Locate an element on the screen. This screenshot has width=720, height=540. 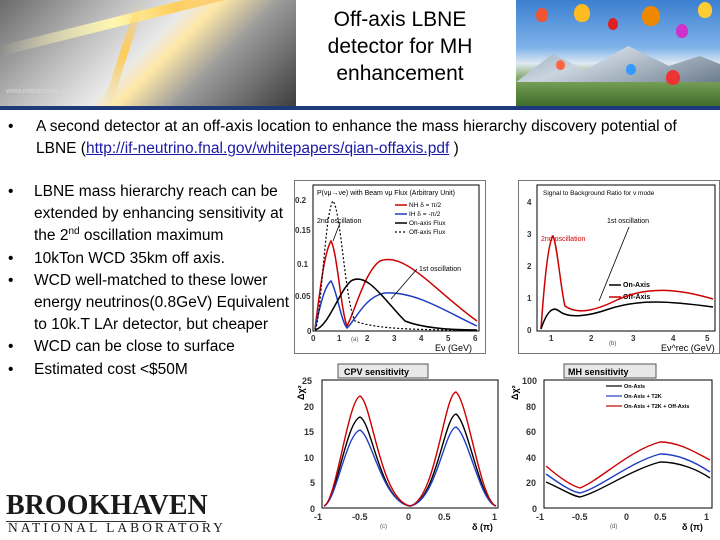
plot-c-xlabel: δ (π) is located at coordinates (482, 527).